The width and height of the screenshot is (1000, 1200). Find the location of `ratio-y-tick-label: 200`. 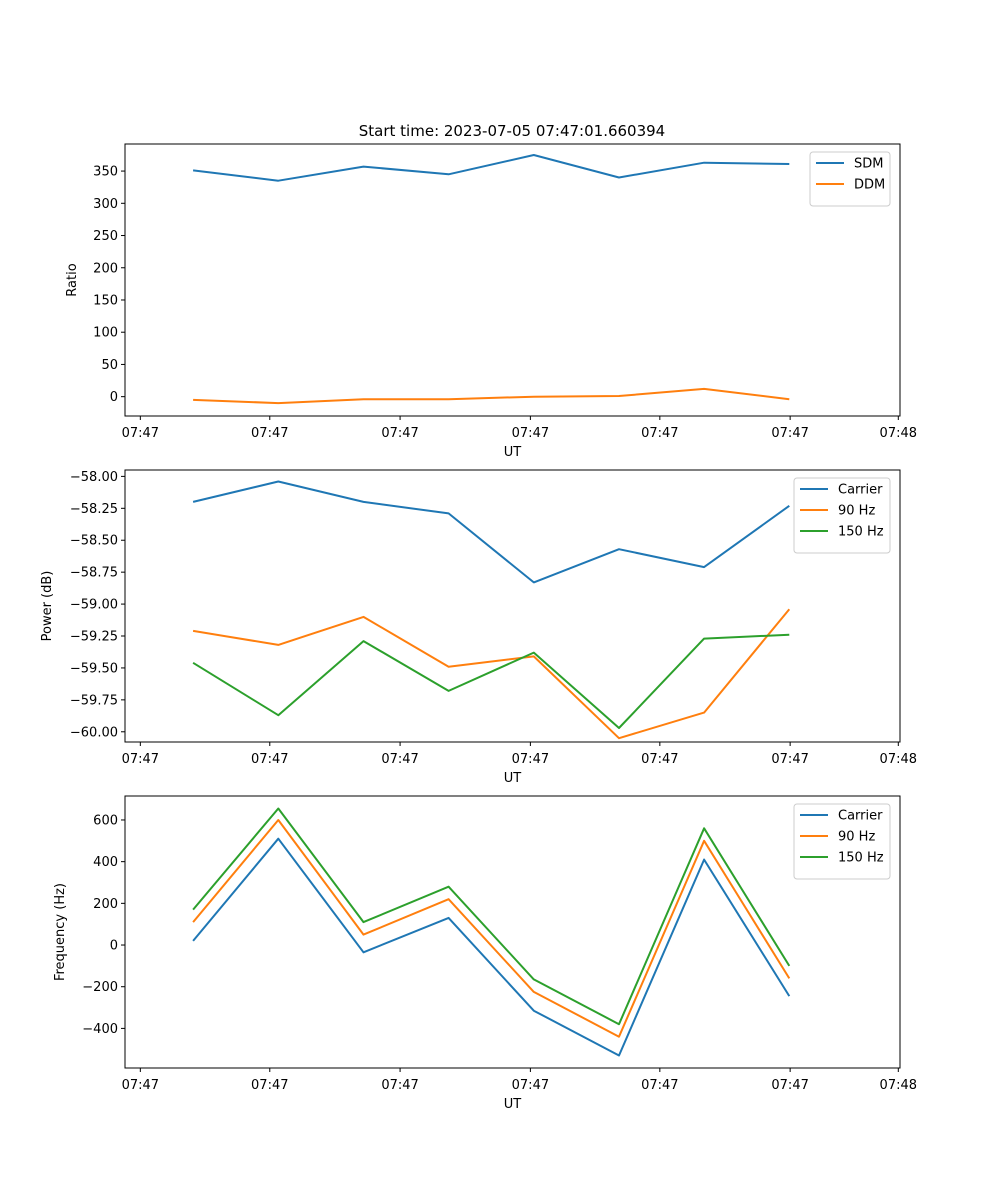

ratio-y-tick-label: 200 is located at coordinates (105, 268).